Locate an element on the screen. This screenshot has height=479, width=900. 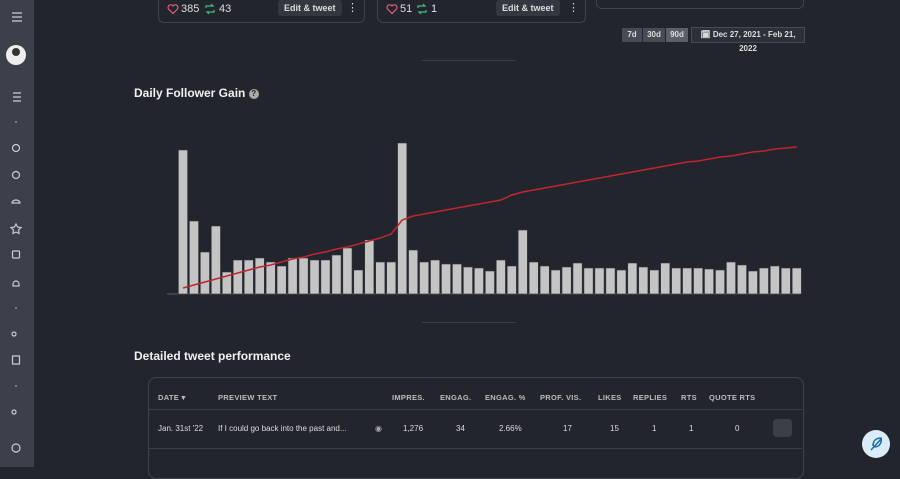
table-cell: Jan. 31st '22 is located at coordinates (181, 428).